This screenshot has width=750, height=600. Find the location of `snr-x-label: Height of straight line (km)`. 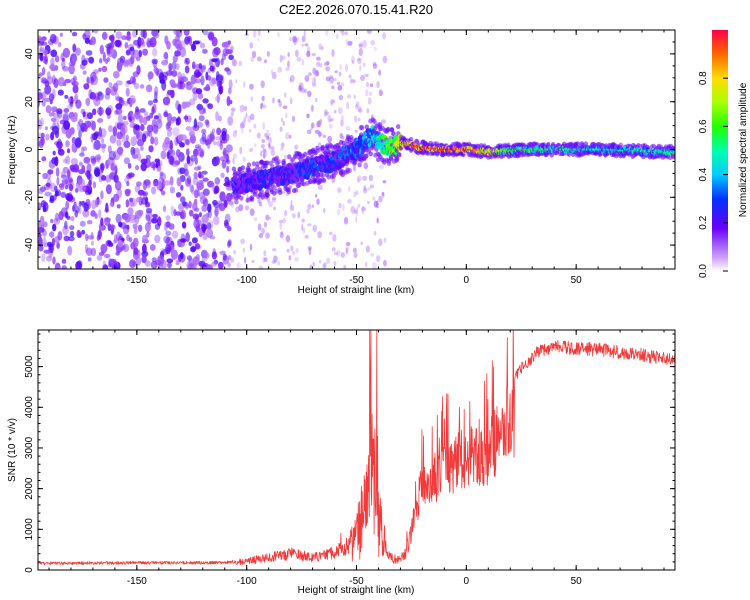

snr-x-label: Height of straight line (km) is located at coordinates (356, 590).